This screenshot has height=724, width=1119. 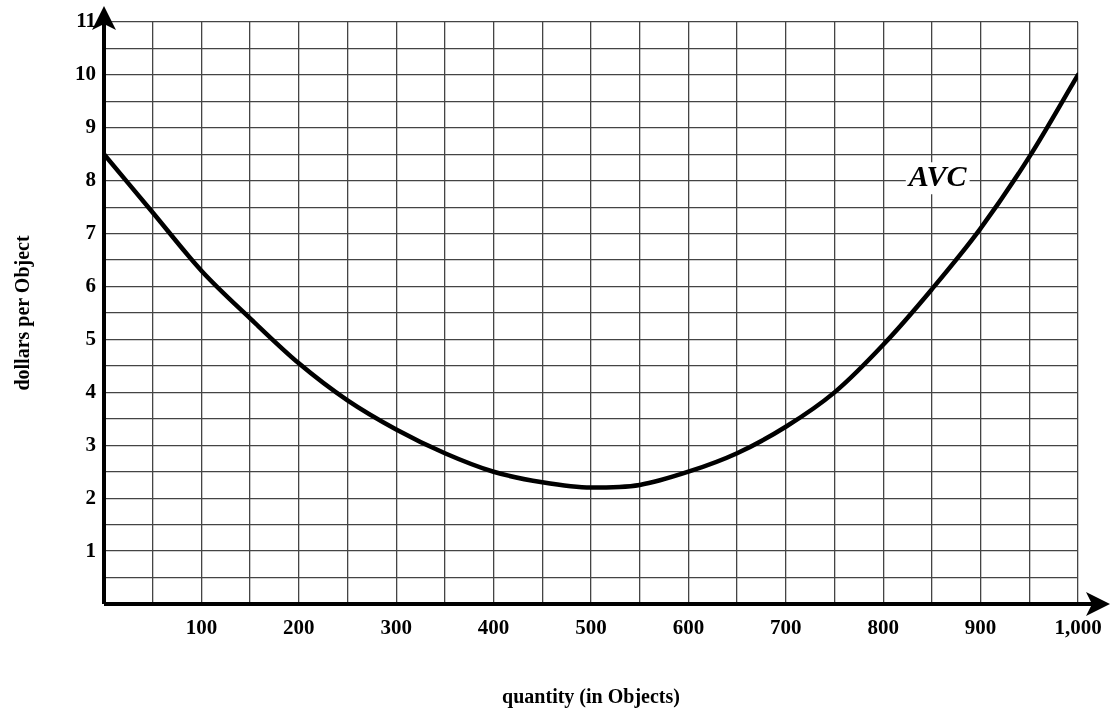 What do you see at coordinates (201, 627) in the screenshot?
I see `x-tick-label: 100` at bounding box center [201, 627].